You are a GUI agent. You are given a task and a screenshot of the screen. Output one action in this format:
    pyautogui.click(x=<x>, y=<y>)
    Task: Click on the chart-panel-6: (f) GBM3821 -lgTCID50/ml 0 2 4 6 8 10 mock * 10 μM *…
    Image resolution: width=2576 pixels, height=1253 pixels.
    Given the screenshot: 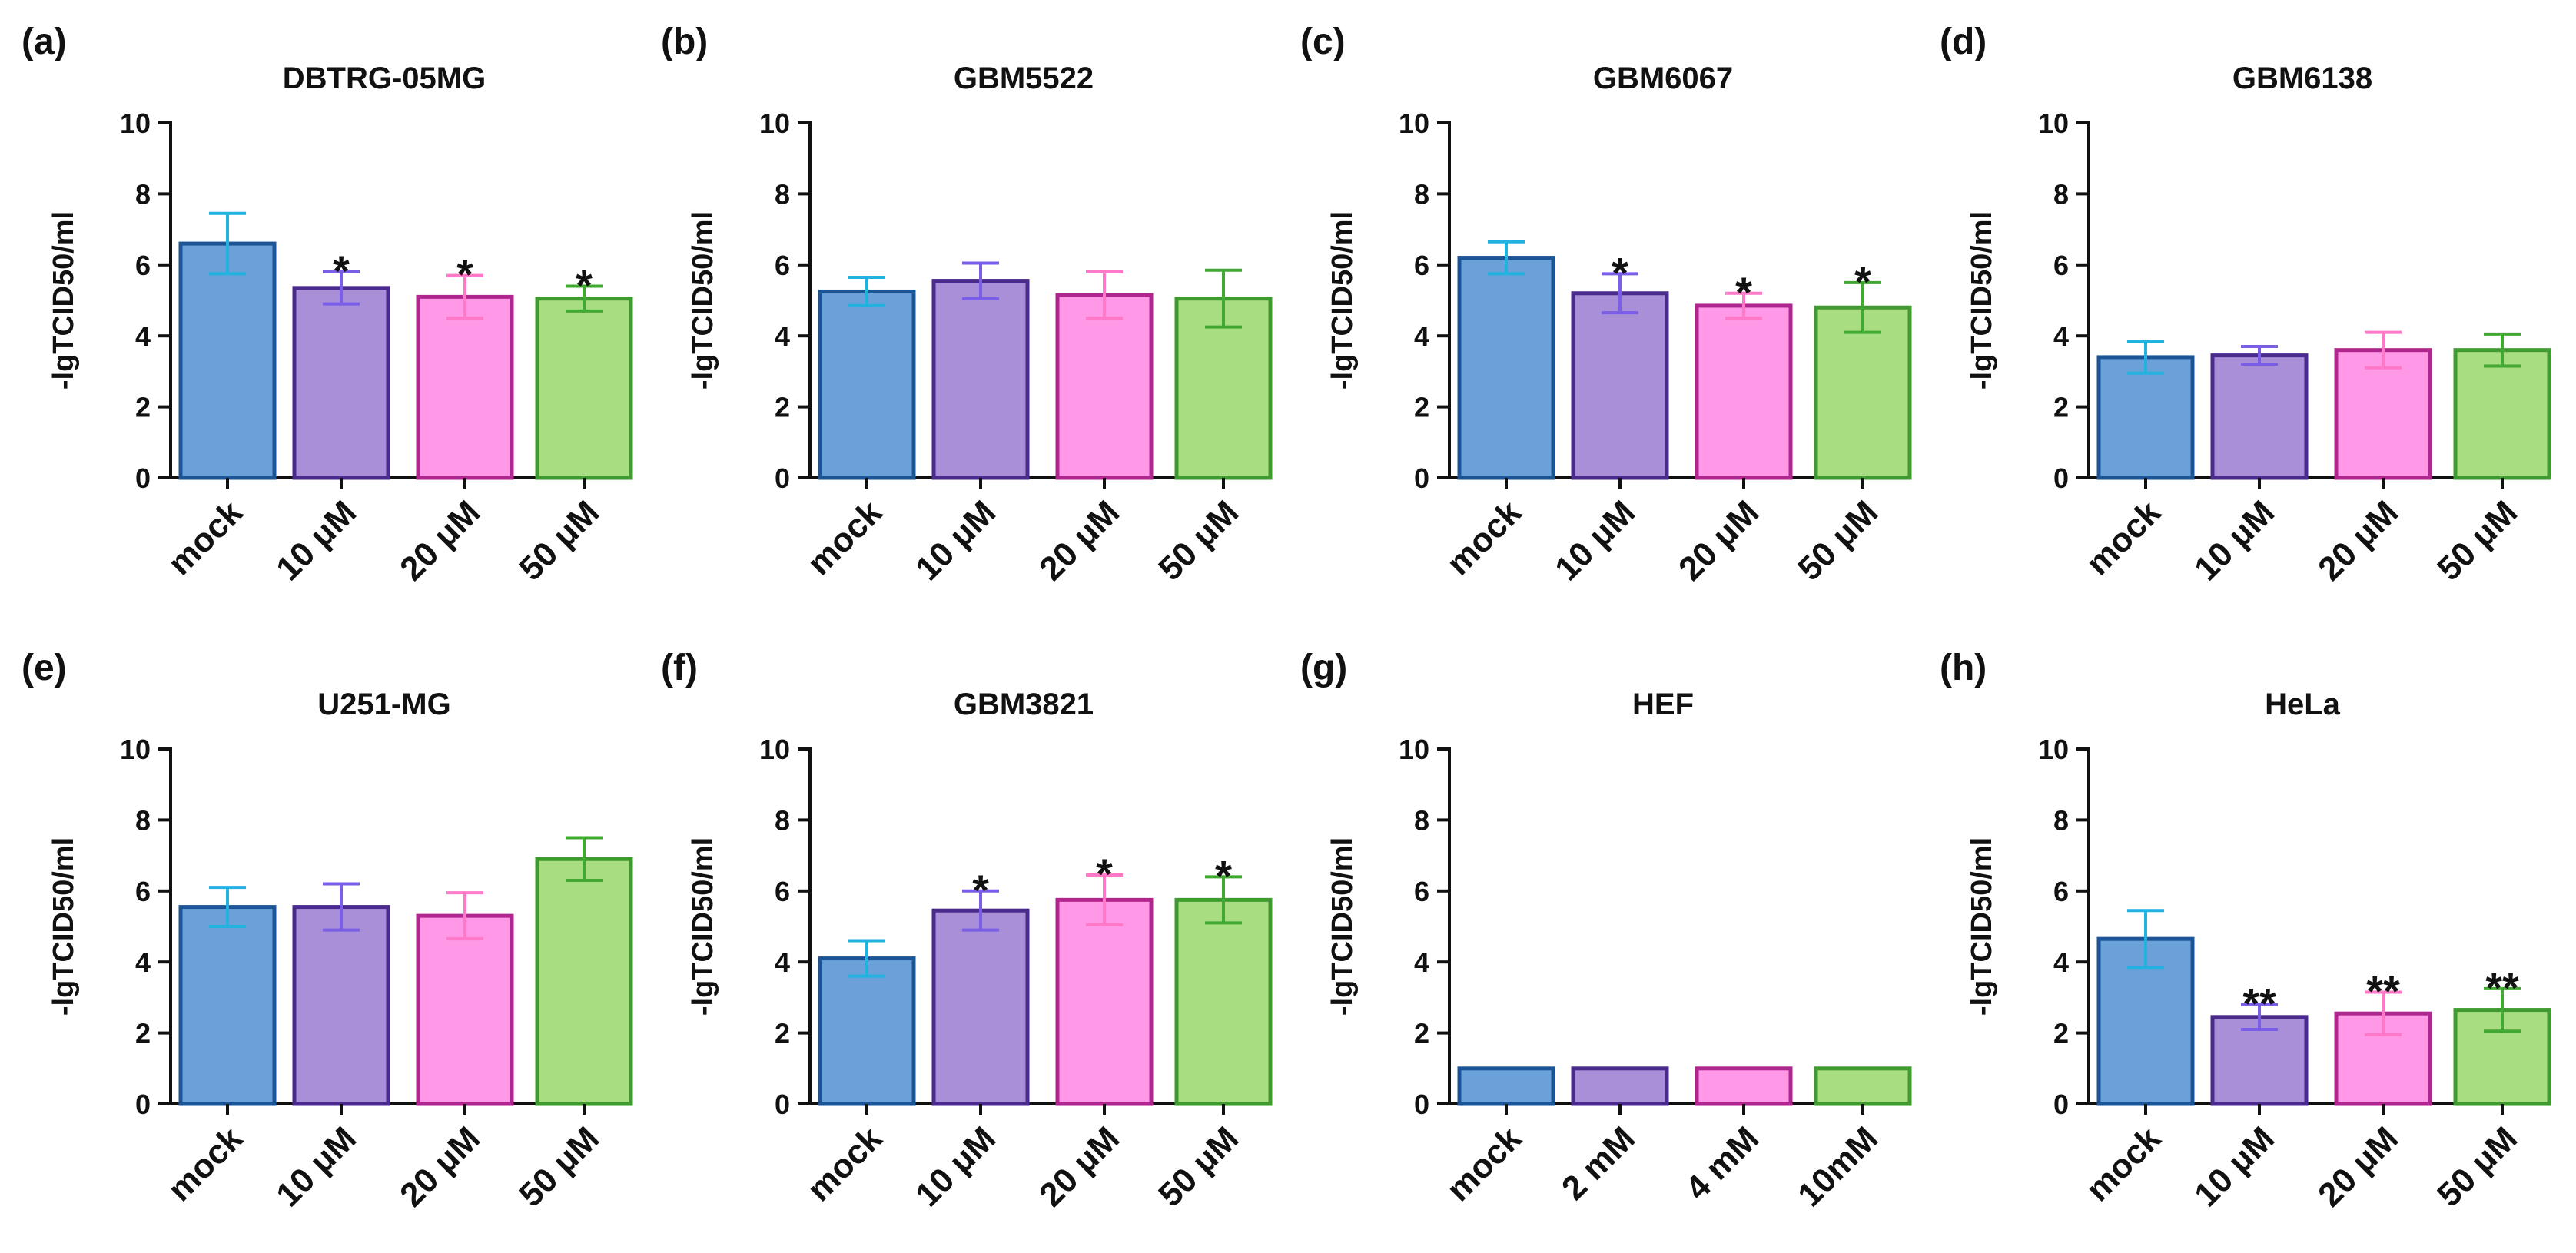 What is the action you would take?
    pyautogui.click(x=967, y=931)
    